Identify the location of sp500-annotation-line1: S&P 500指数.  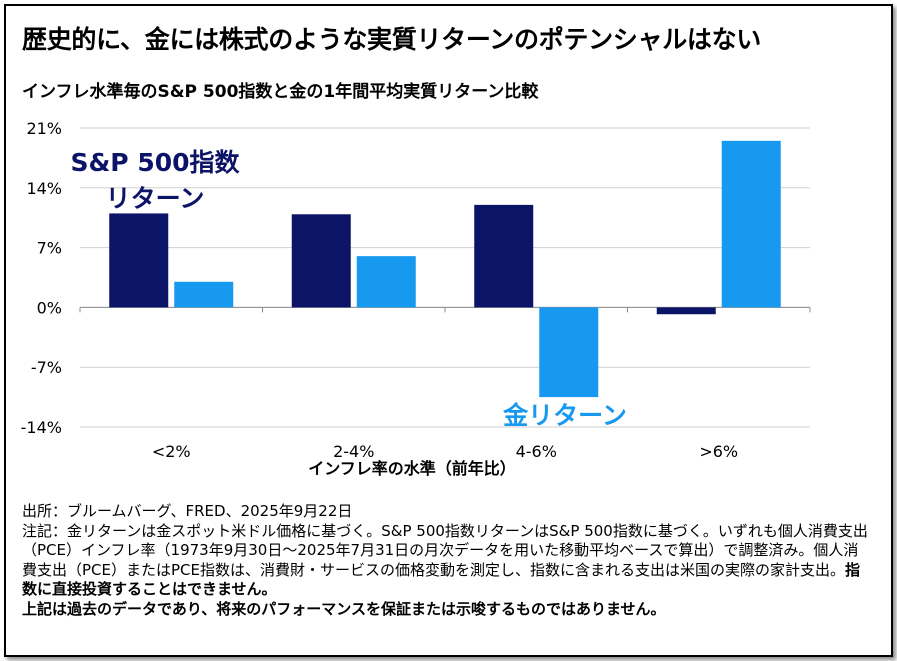
(155, 162).